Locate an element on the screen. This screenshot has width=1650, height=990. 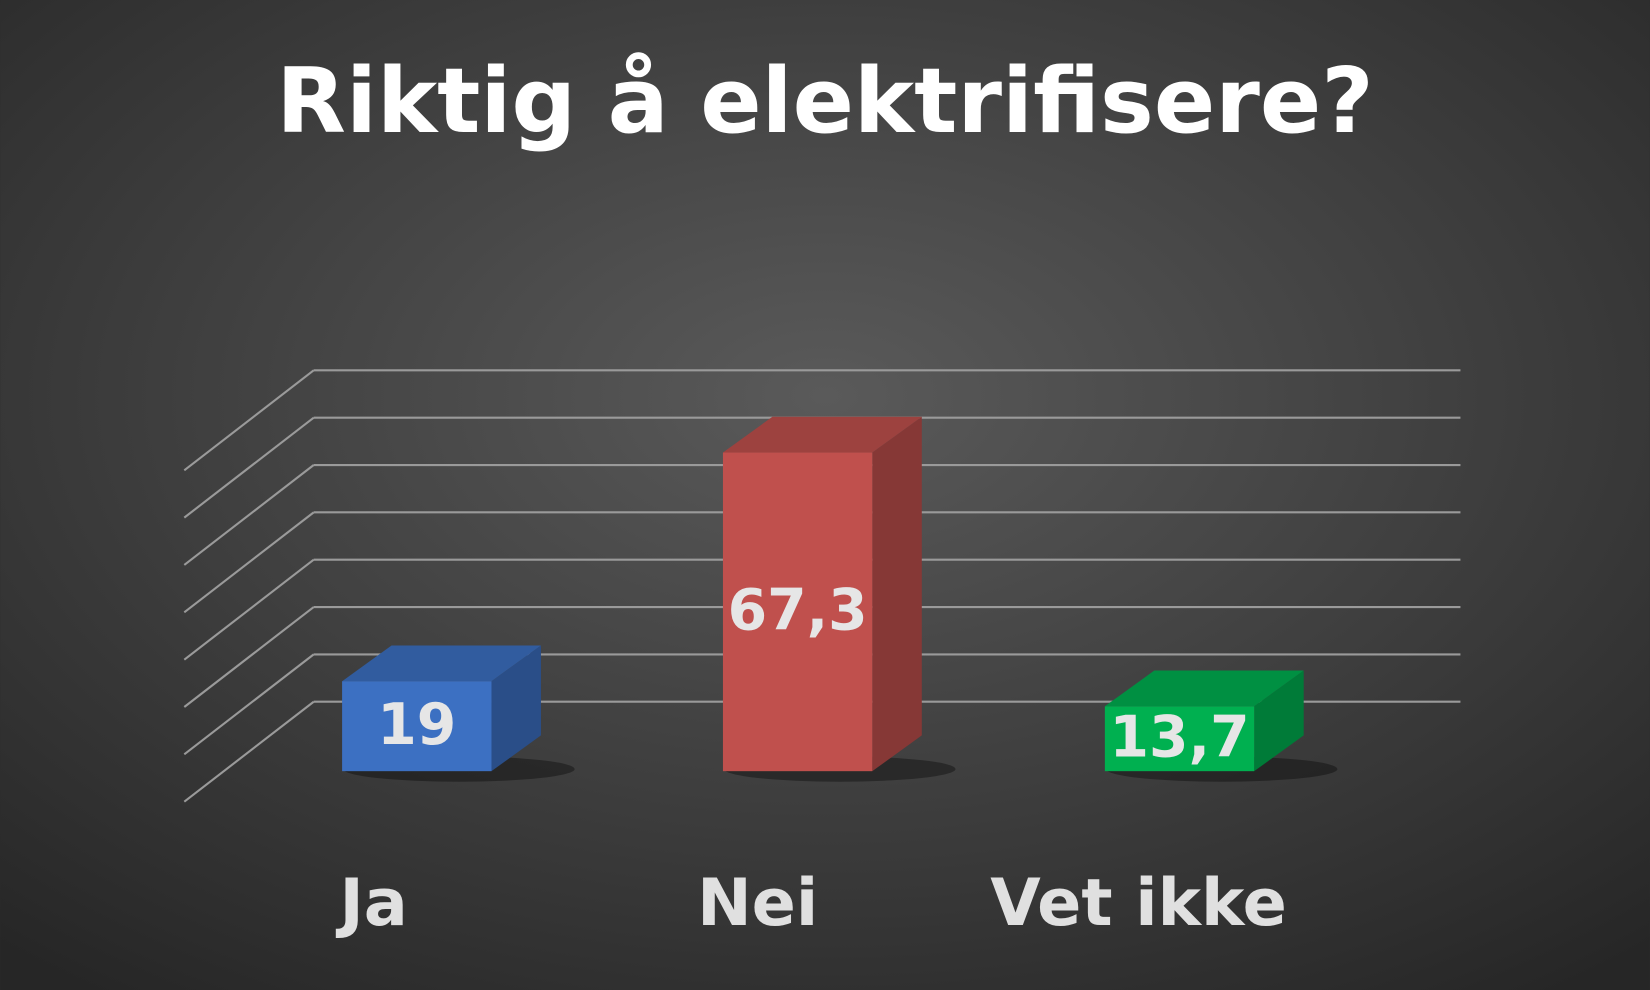
chart-title: Riktig å elektrifisere? is located at coordinates (824, 101).